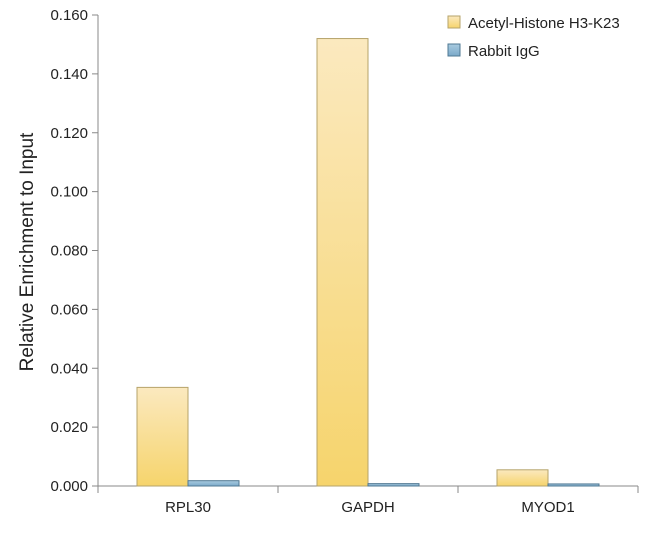  Describe the element at coordinates (27, 251) in the screenshot. I see `y-axis-title: Relative Enrichment to Input` at that location.